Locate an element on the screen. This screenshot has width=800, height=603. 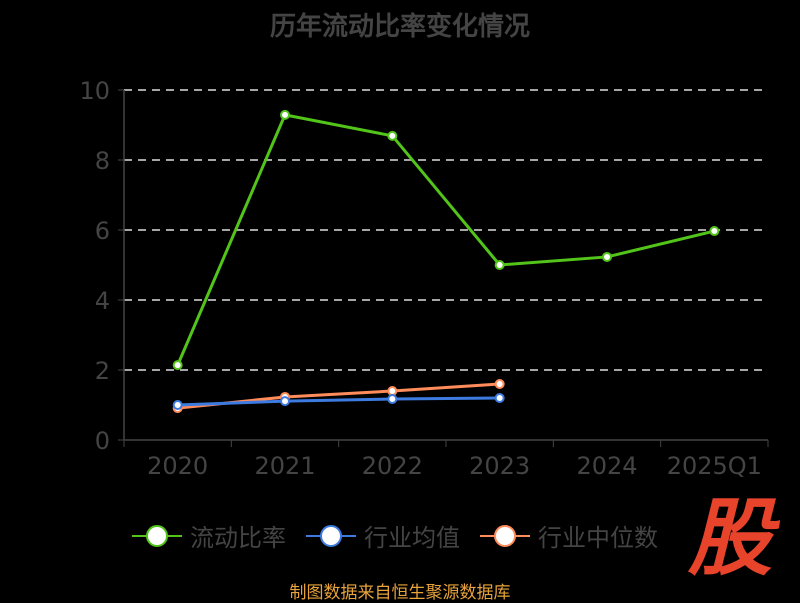
y-tick-label: 8 is located at coordinates (102, 161).